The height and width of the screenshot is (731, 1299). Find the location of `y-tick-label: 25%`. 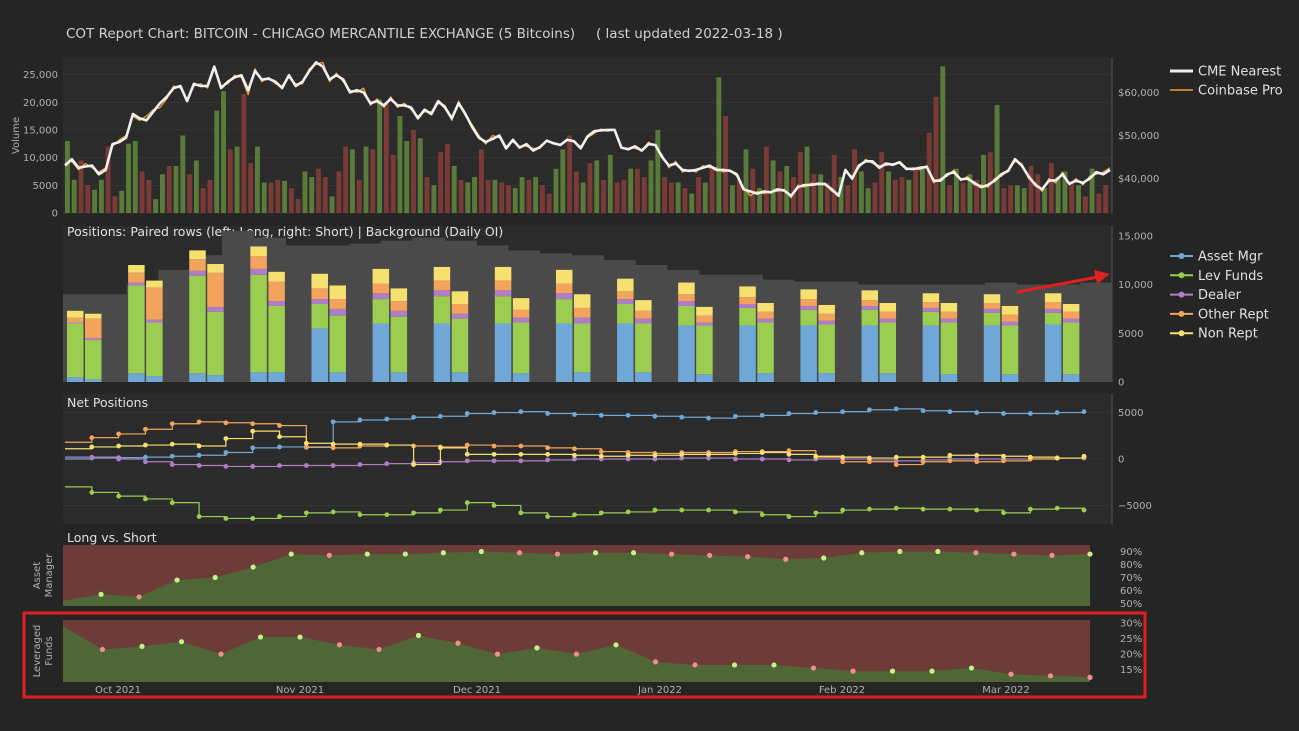

y-tick-label: 25% is located at coordinates (1131, 639).